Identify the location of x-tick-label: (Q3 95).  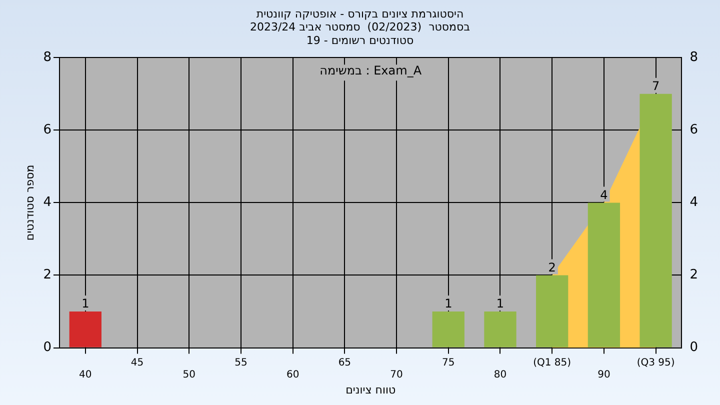
(655, 362).